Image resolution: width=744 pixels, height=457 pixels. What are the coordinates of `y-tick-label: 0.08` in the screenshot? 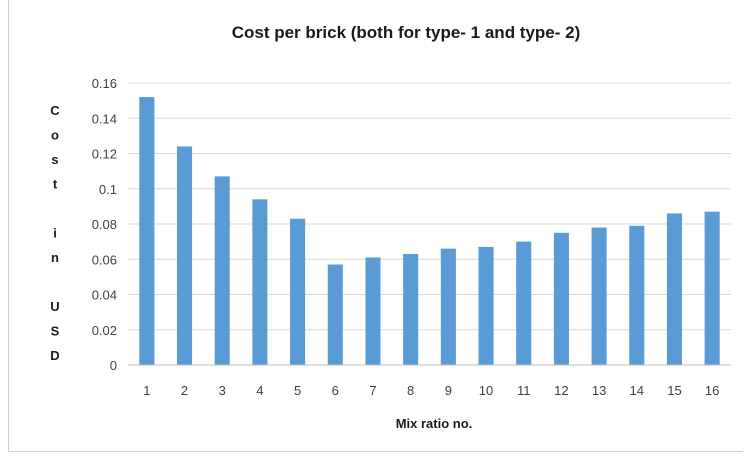 It's located at (104, 224).